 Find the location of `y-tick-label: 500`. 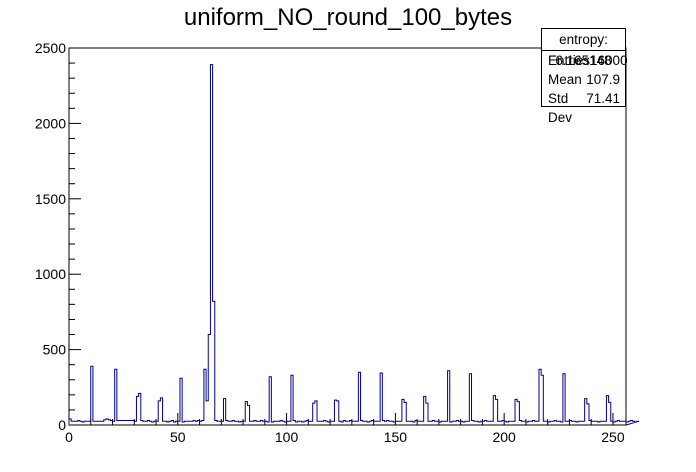

y-tick-label: 500 is located at coordinates (55, 350).